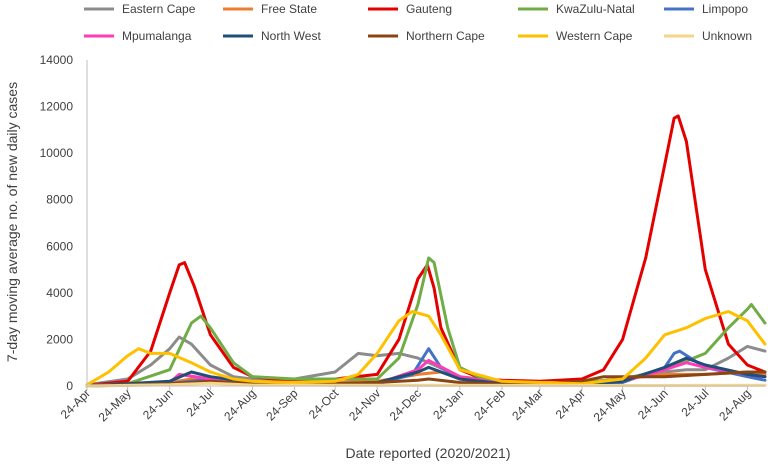  What do you see at coordinates (57, 60) in the screenshot?
I see `y-tick-label: 14000` at bounding box center [57, 60].